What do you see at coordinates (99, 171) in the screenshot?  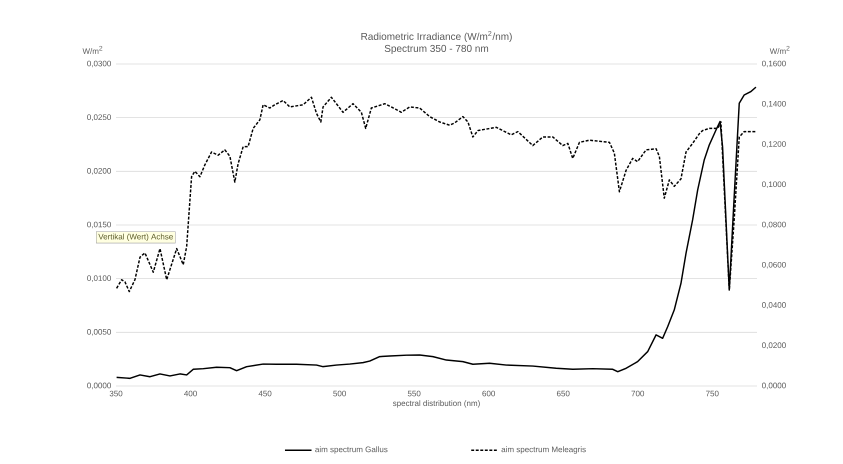 I see `y-tick-label: 0,0200` at bounding box center [99, 171].